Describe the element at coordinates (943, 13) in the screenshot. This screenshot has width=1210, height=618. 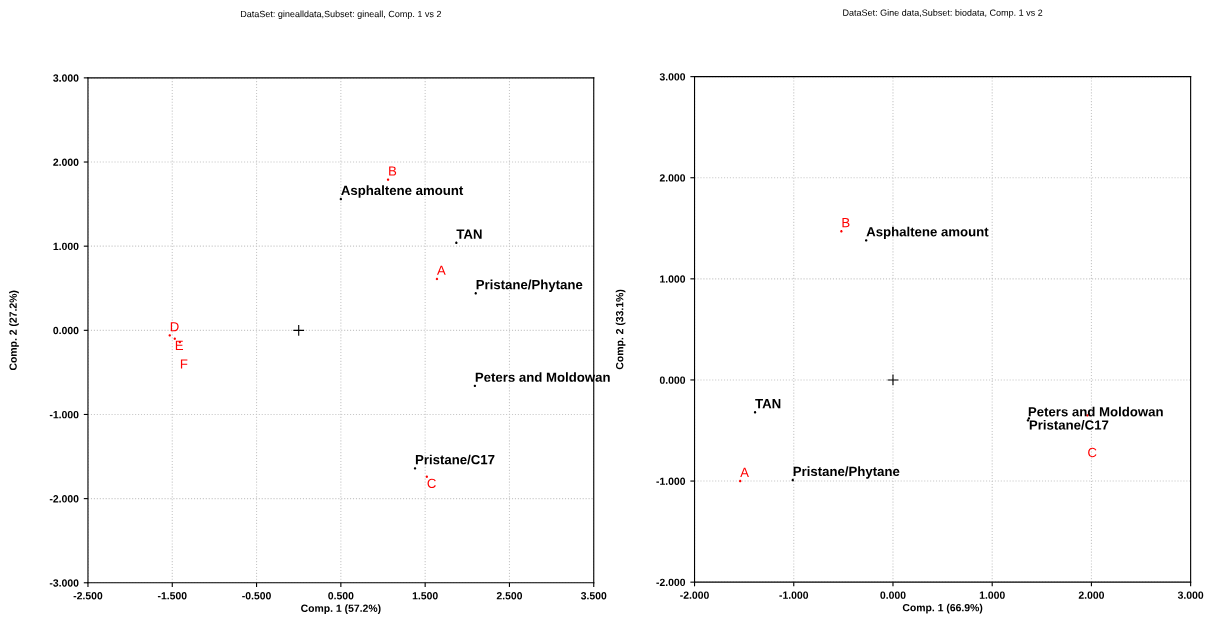
I see `chart-title: DataSet: Gine data,Subset: biodata, Comp. 1 vs 2` at that location.